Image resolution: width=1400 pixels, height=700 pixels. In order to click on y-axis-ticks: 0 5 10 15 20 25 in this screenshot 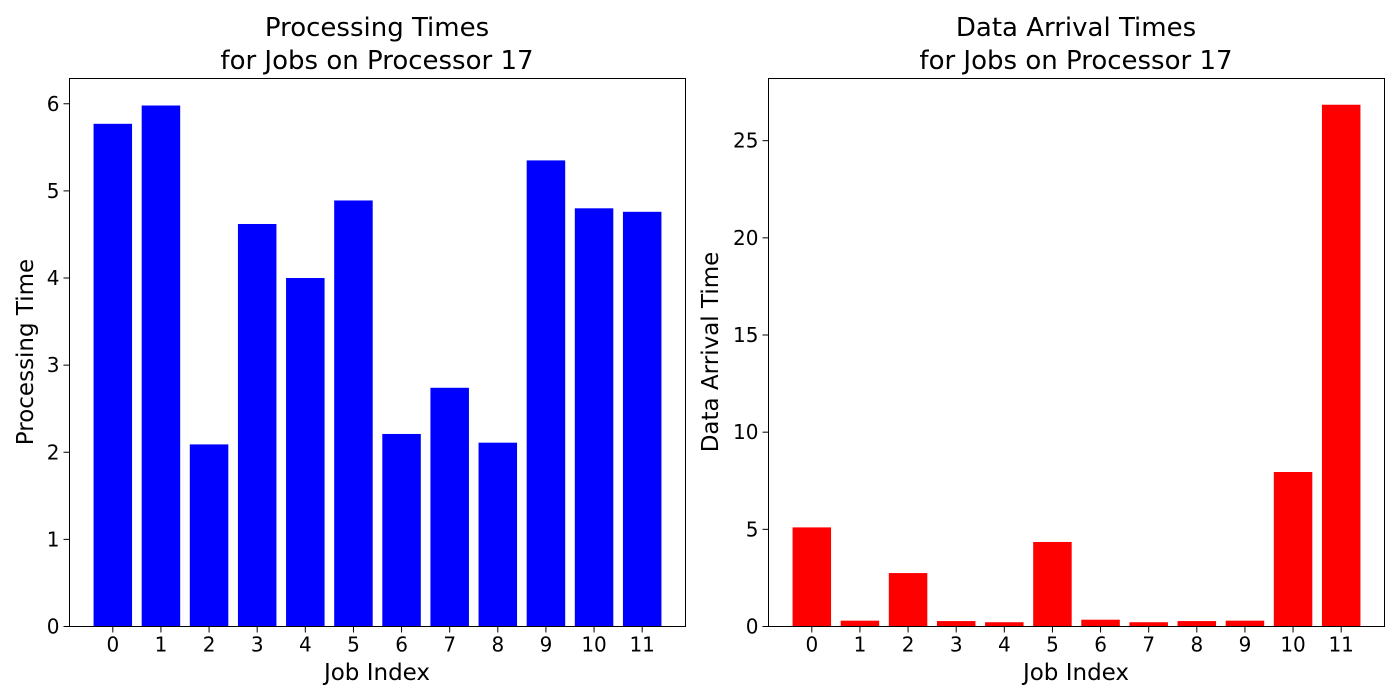, I will do `click(751, 384)`.